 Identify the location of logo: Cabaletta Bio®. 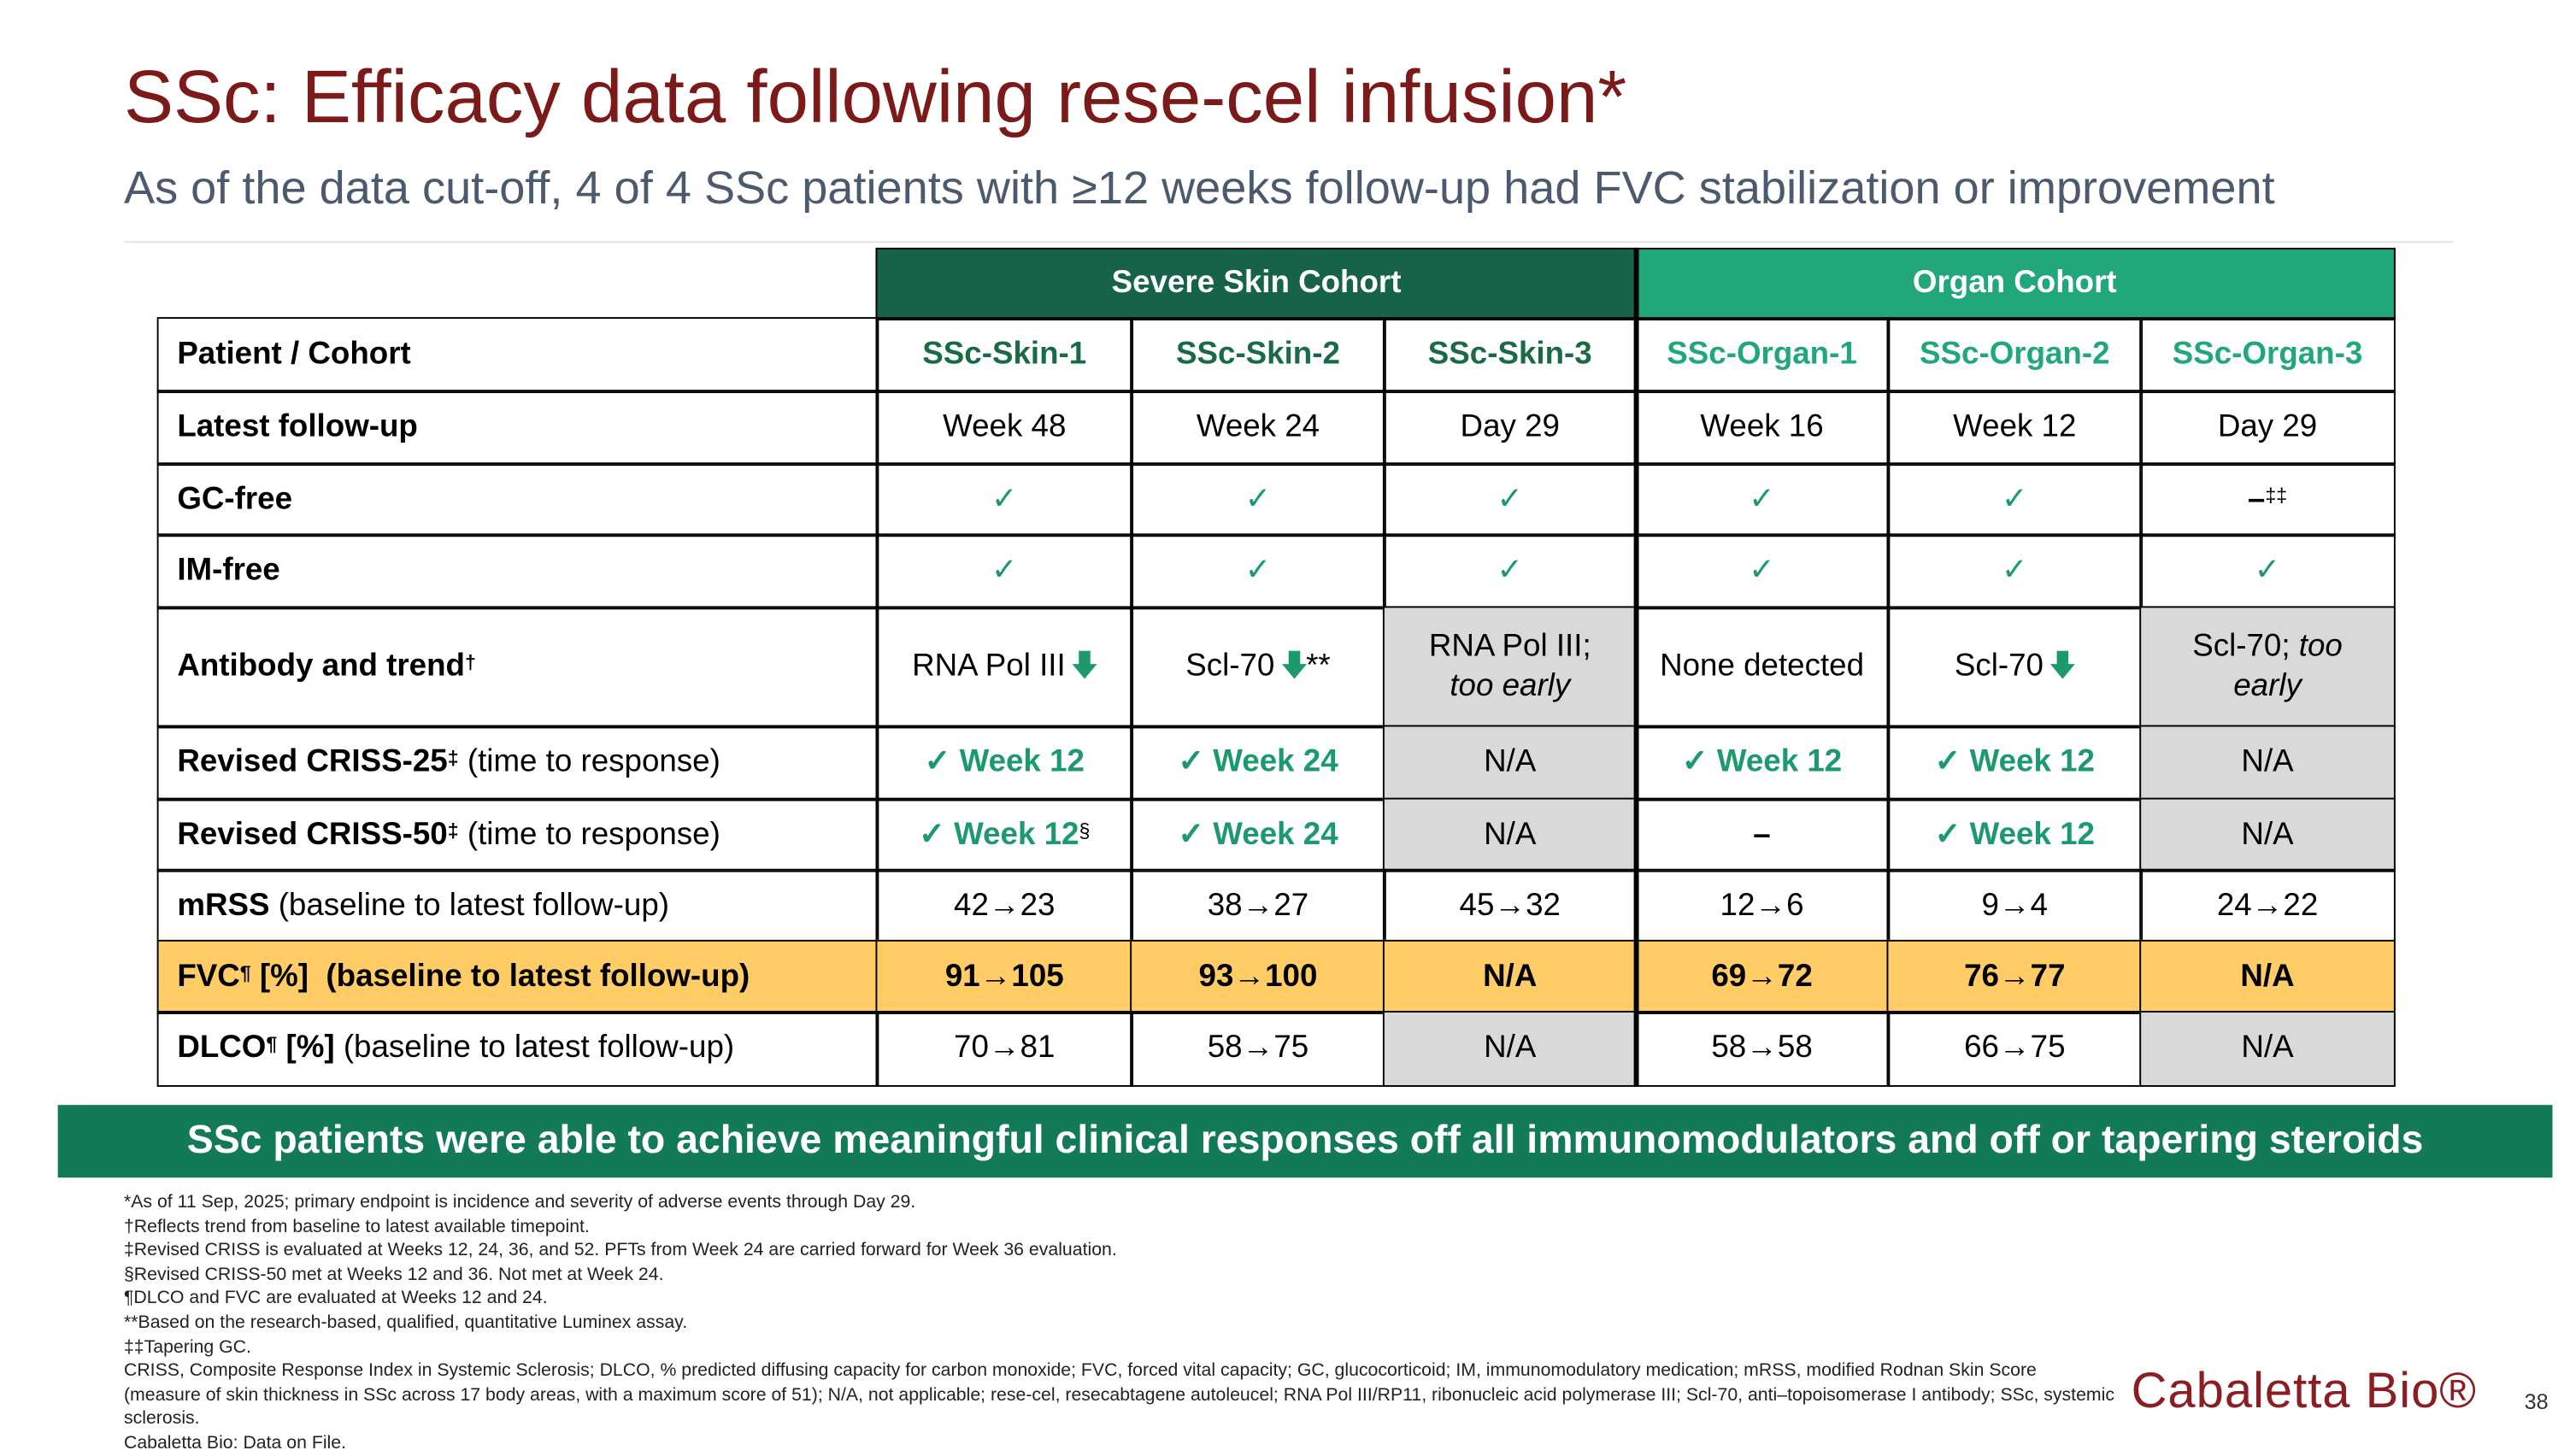
(2304, 1391).